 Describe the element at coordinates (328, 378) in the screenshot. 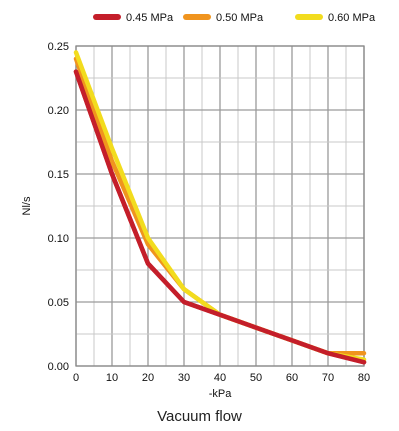

I see `x-tick-label: 70` at that location.